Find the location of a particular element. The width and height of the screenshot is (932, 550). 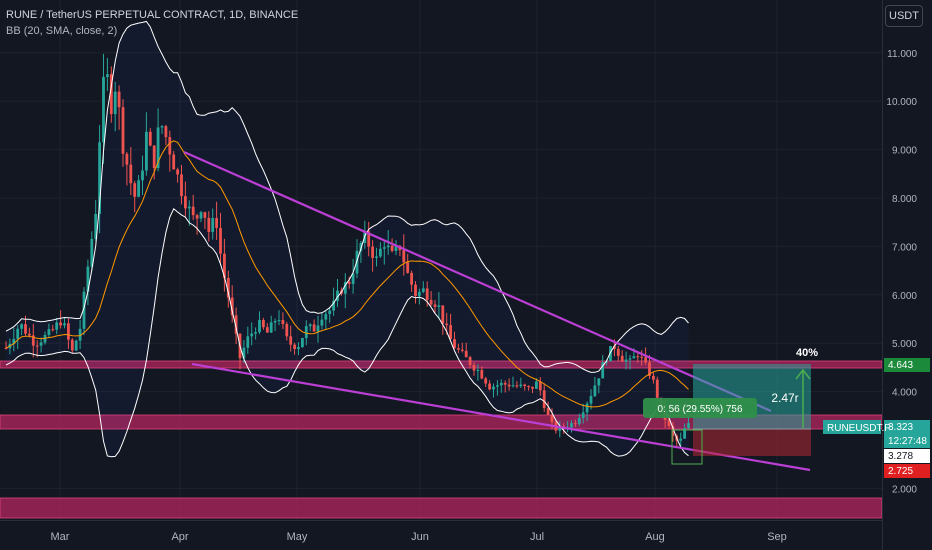

x-tick-label: Jul is located at coordinates (537, 537).